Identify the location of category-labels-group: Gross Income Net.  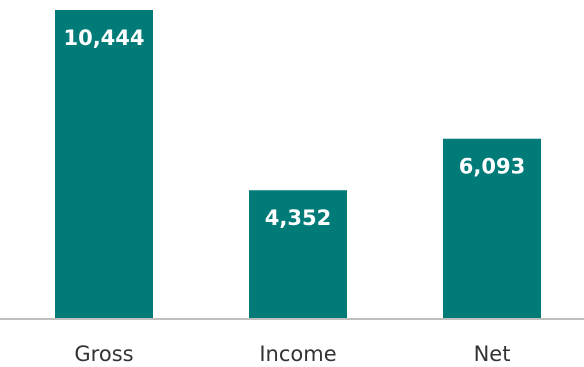
(292, 354).